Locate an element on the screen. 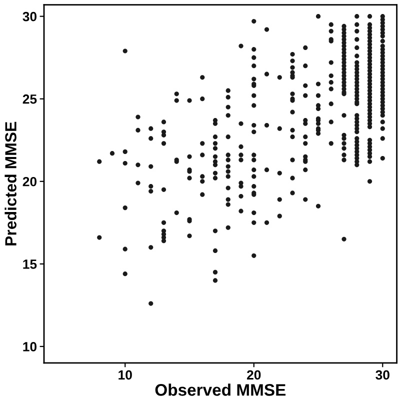  y-tick-label: 25 is located at coordinates (29, 99).